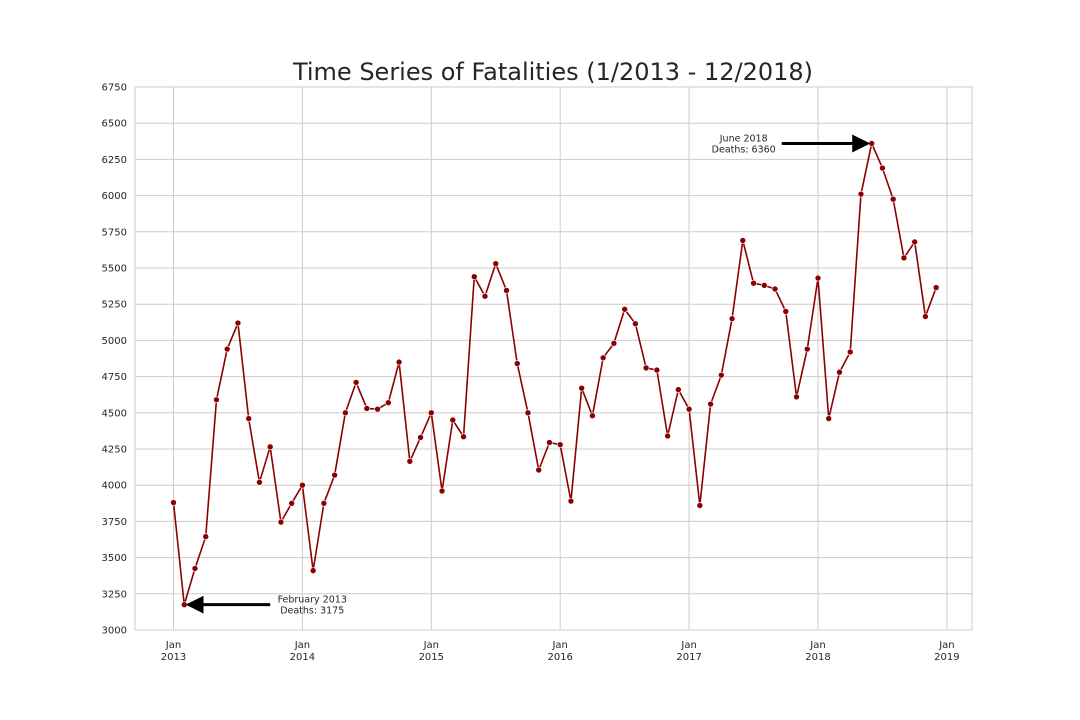 Image resolution: width=1080 pixels, height=720 pixels. Describe the element at coordinates (114, 377) in the screenshot. I see `y-tick-label: 4750` at that location.